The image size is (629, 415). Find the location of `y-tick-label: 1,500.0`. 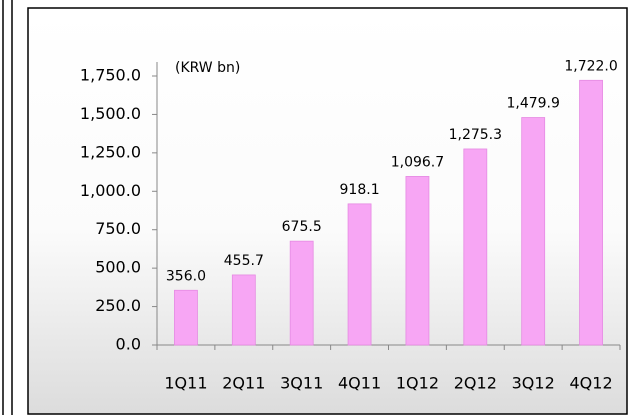

y-tick-label: 1,500.0 is located at coordinates (110, 113).